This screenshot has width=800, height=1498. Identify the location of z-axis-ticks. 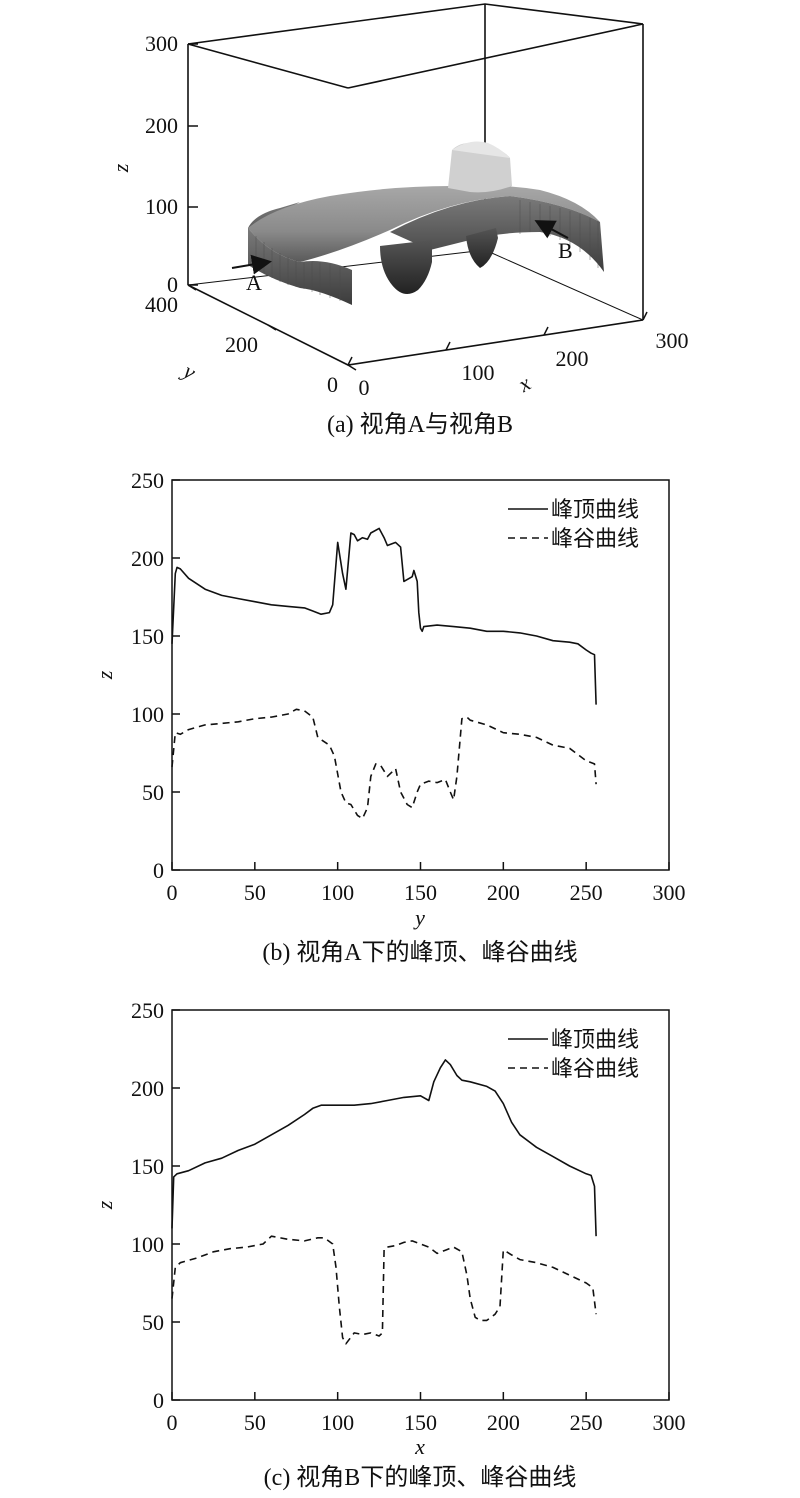
(193, 164).